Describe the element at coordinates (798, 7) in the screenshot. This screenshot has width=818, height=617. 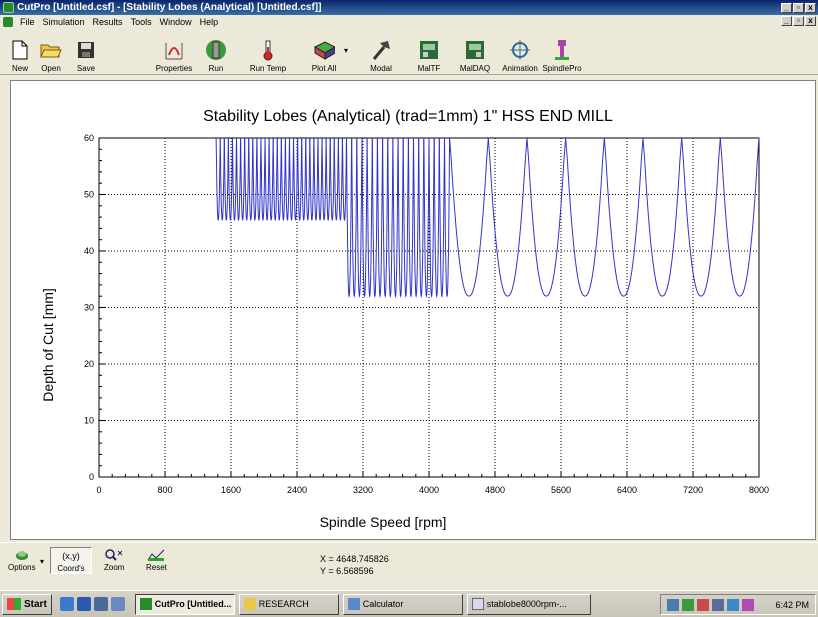
I see `maximize-button: ▫` at that location.